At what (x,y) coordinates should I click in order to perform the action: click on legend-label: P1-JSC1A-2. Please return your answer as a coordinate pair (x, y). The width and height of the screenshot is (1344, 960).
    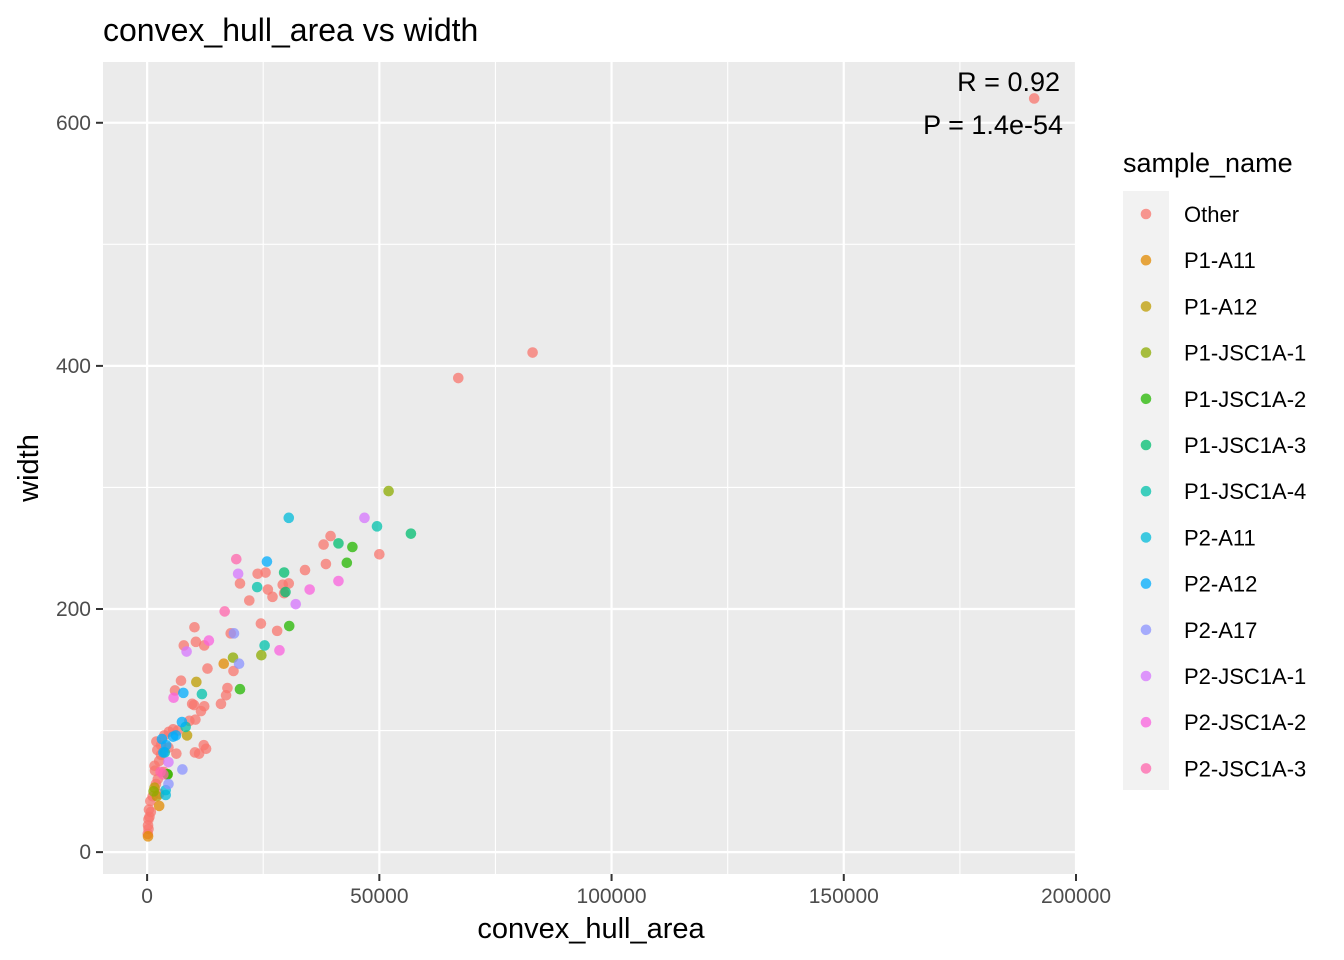
    Looking at the image, I should click on (1245, 399).